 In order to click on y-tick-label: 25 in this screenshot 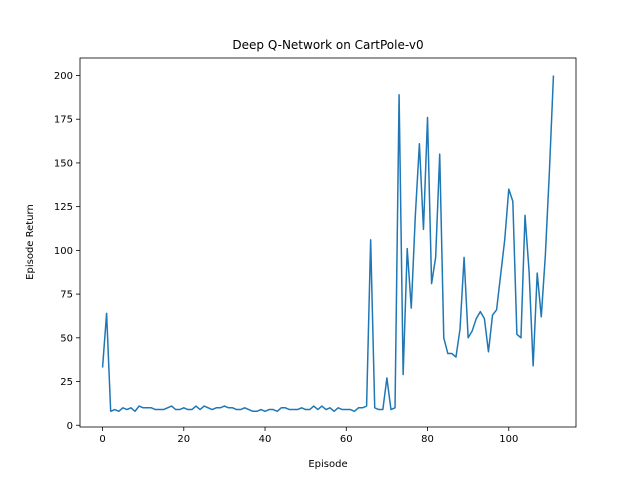, I will do `click(66, 382)`.